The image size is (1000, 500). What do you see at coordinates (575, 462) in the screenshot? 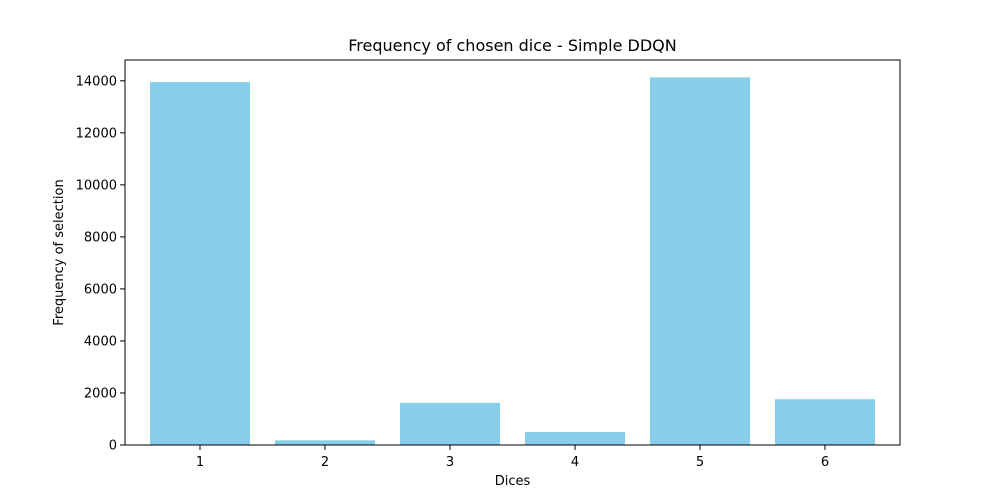
I see `x-tick-label: 4` at bounding box center [575, 462].